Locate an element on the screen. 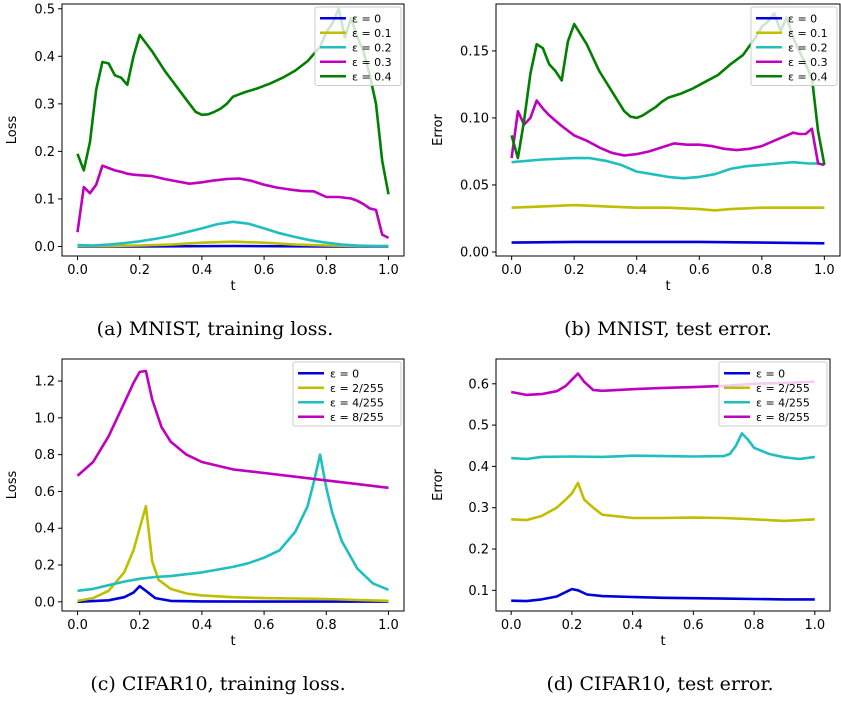 The width and height of the screenshot is (841, 707). y-tick-label: 0.15 is located at coordinates (474, 51).